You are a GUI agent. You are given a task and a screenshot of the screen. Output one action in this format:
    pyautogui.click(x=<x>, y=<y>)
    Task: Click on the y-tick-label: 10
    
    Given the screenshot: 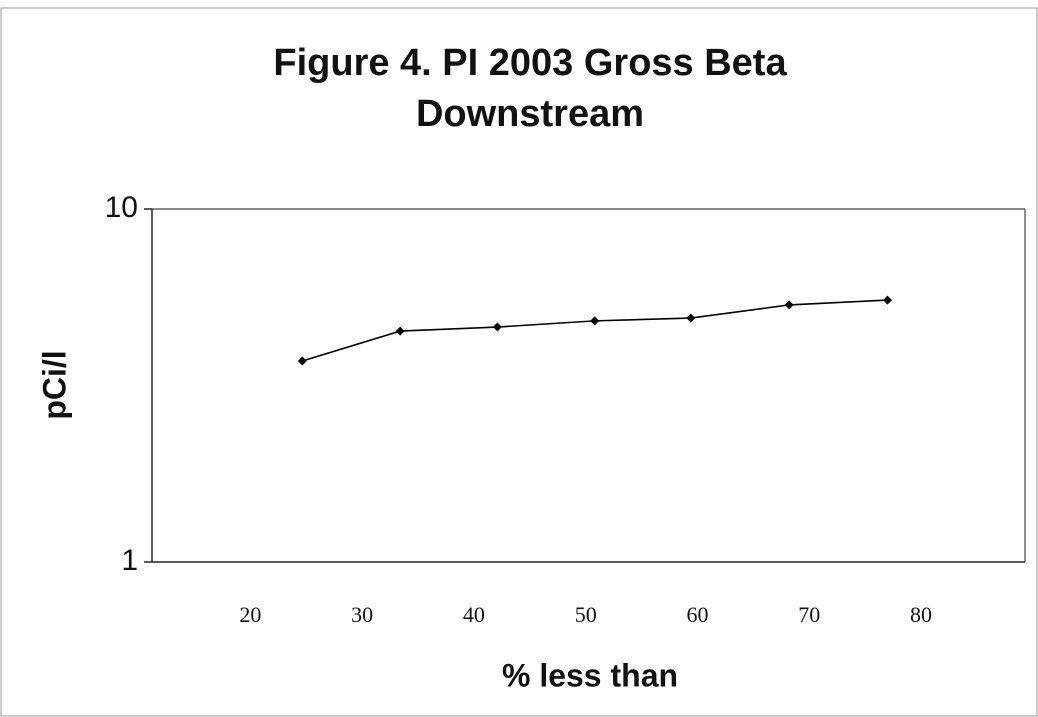 What is the action you would take?
    pyautogui.click(x=121, y=207)
    